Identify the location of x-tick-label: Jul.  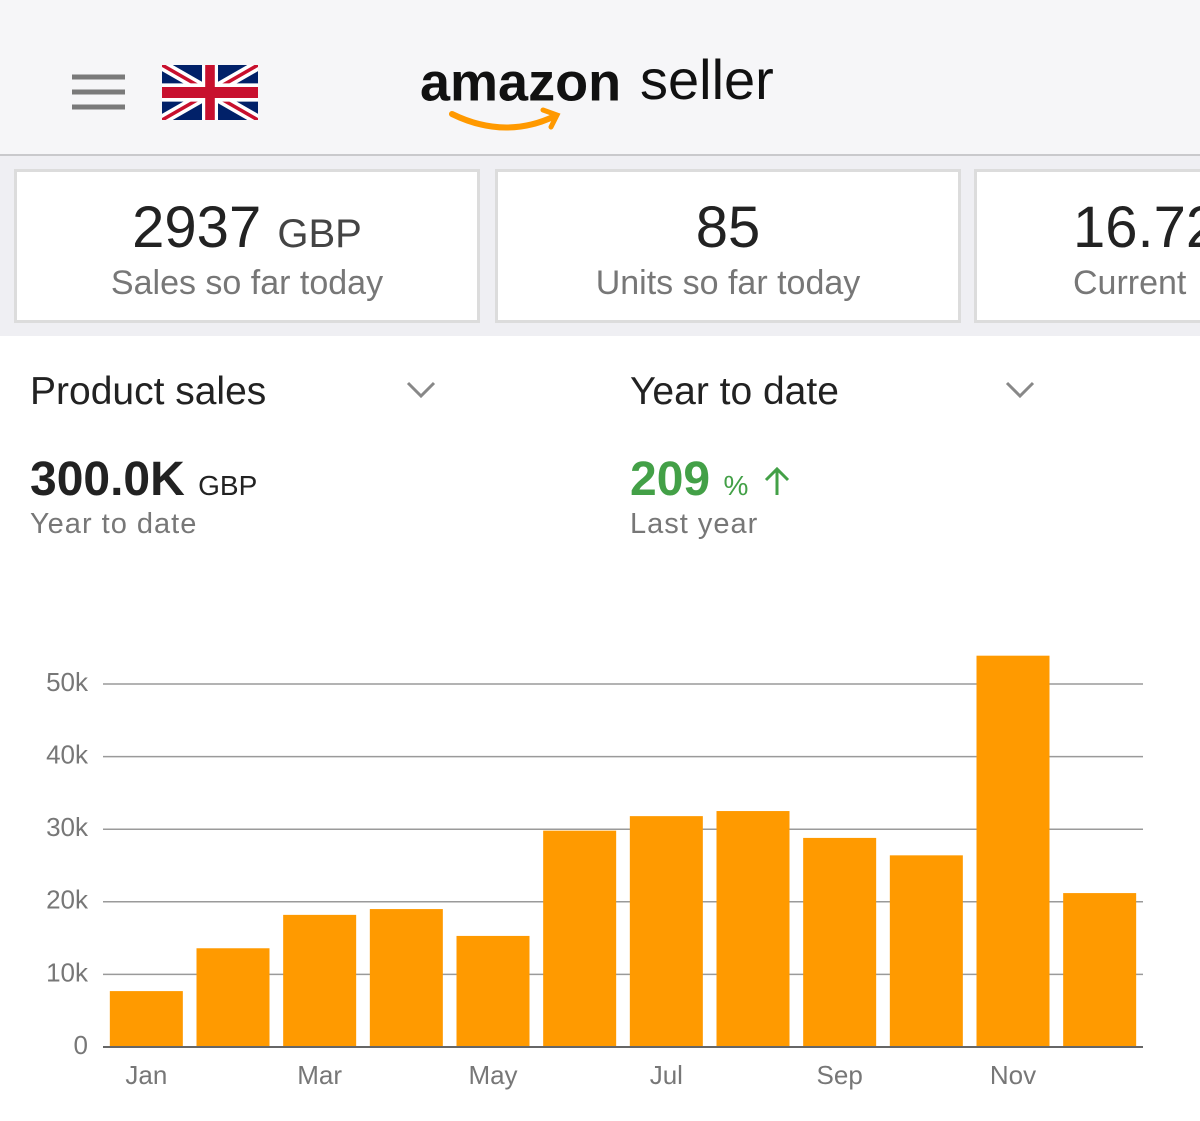
(666, 1075).